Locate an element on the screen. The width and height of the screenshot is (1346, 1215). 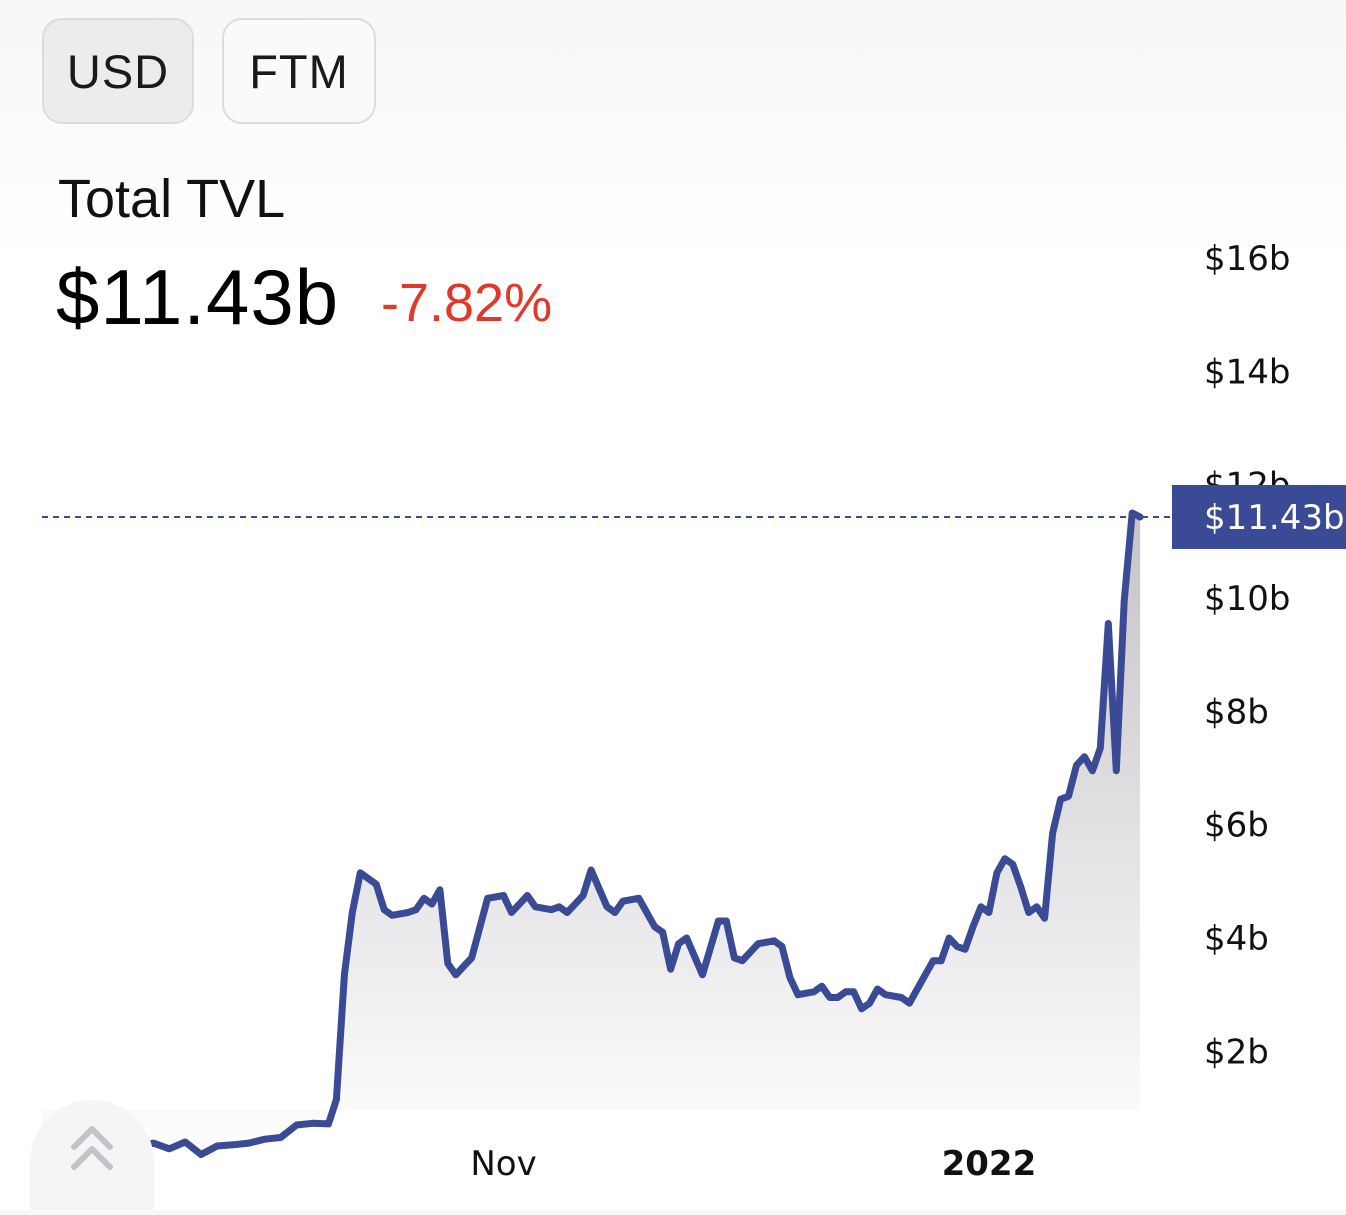
double-chevron-up-icon is located at coordinates (92, 1148).